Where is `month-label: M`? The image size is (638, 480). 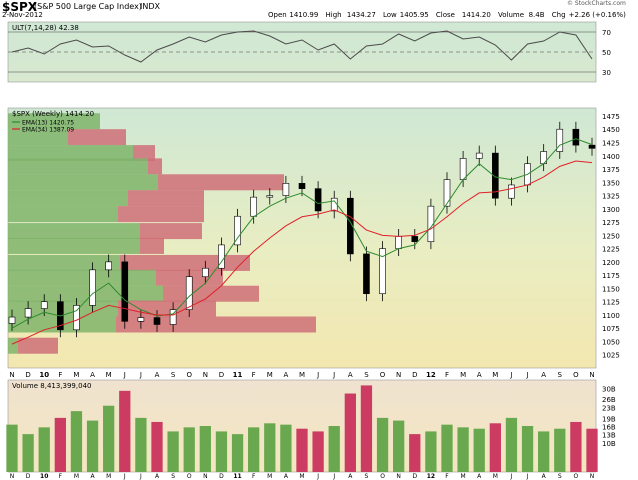
month-label: M is located at coordinates (463, 375).